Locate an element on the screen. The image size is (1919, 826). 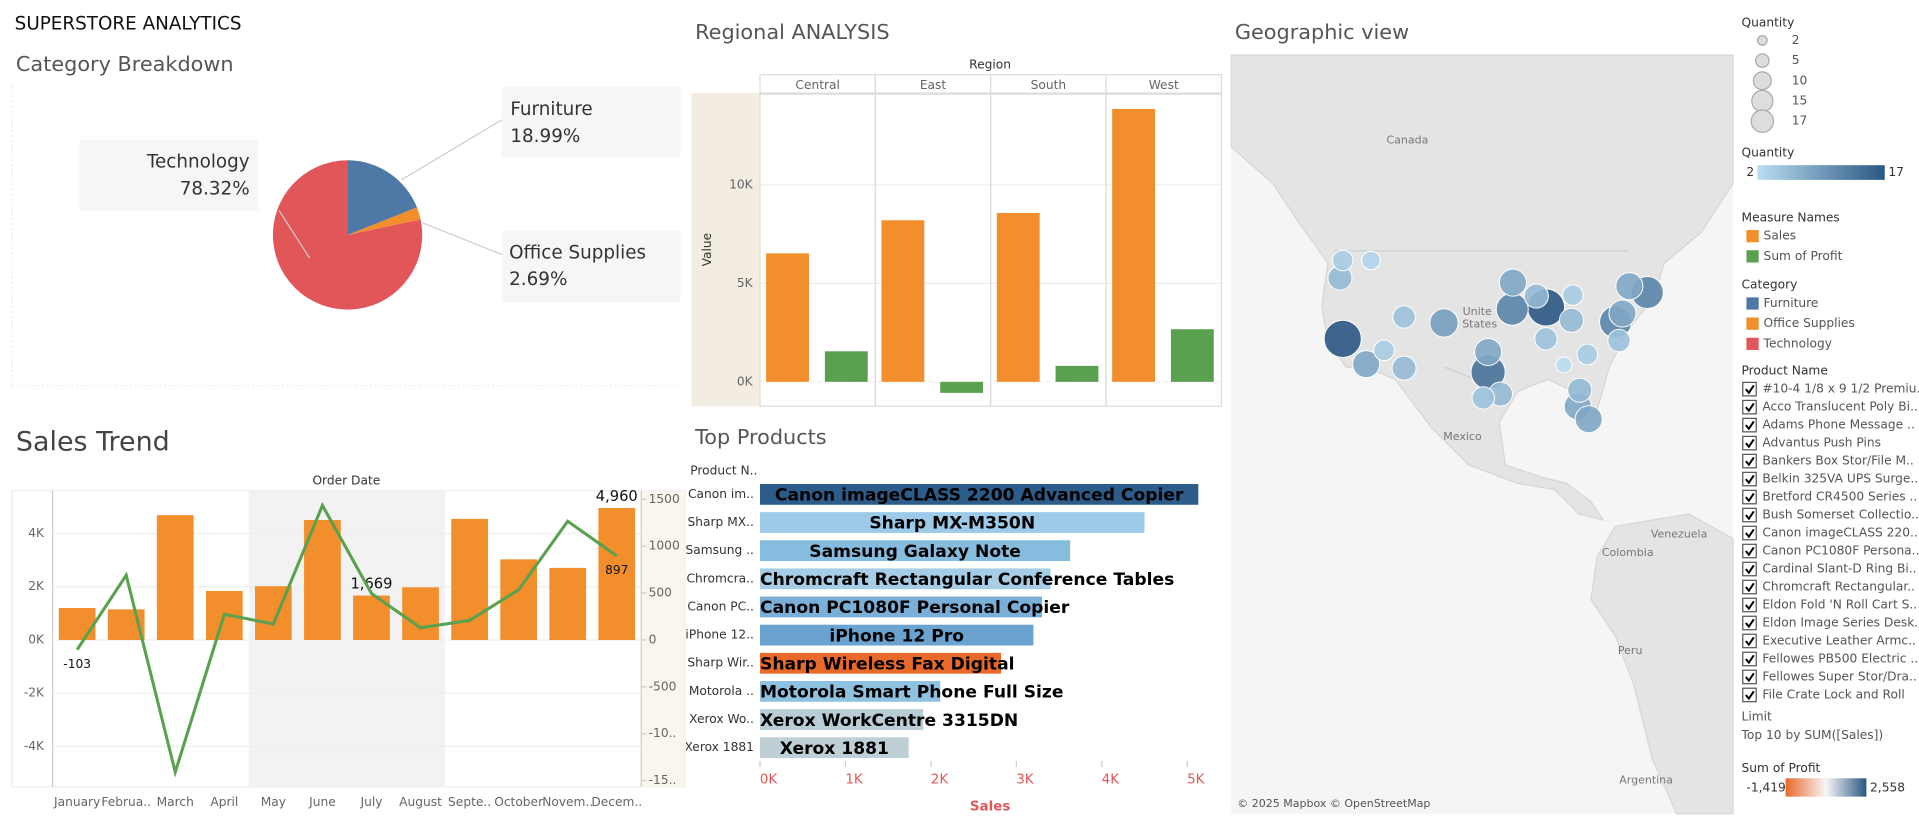
filter-item: Acco Translucent Poly Bi.. is located at coordinates (1839, 407).